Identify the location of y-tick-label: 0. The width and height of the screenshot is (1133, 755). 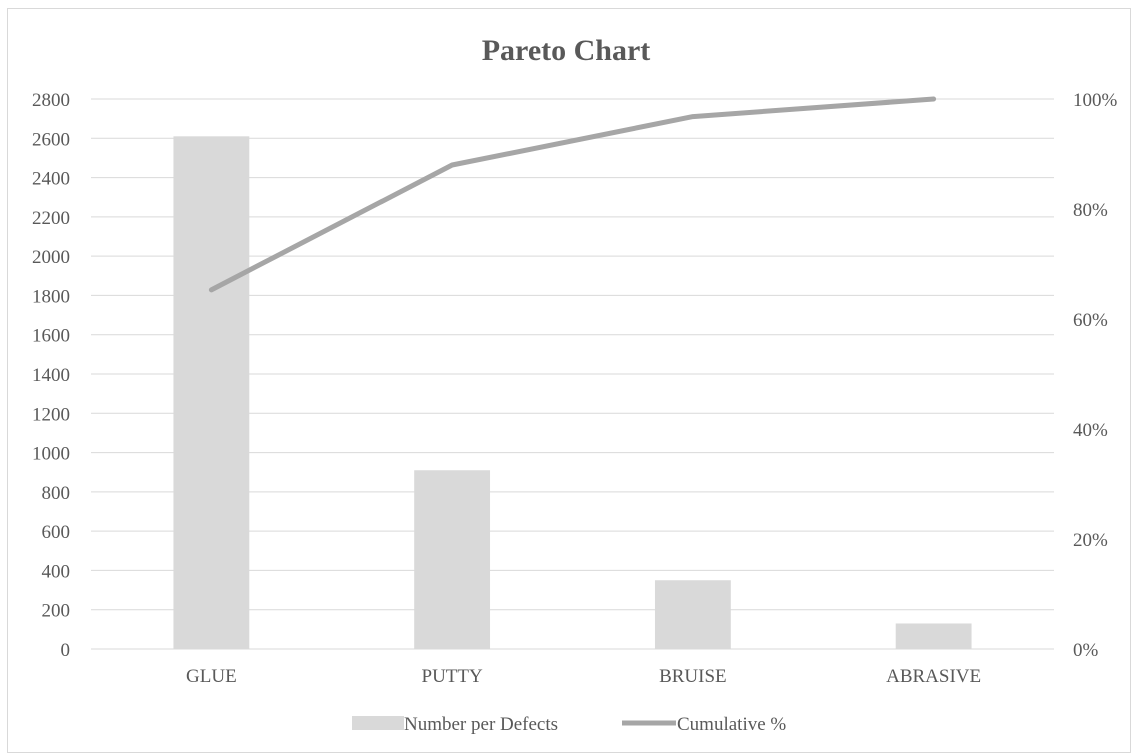
(66, 650).